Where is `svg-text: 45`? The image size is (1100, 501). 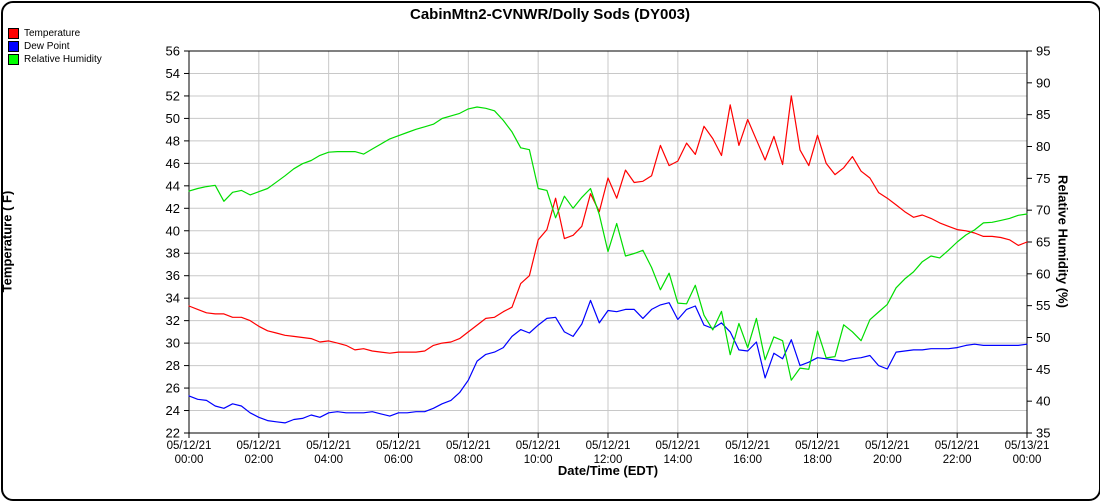 svg-text: 45 is located at coordinates (1043, 369).